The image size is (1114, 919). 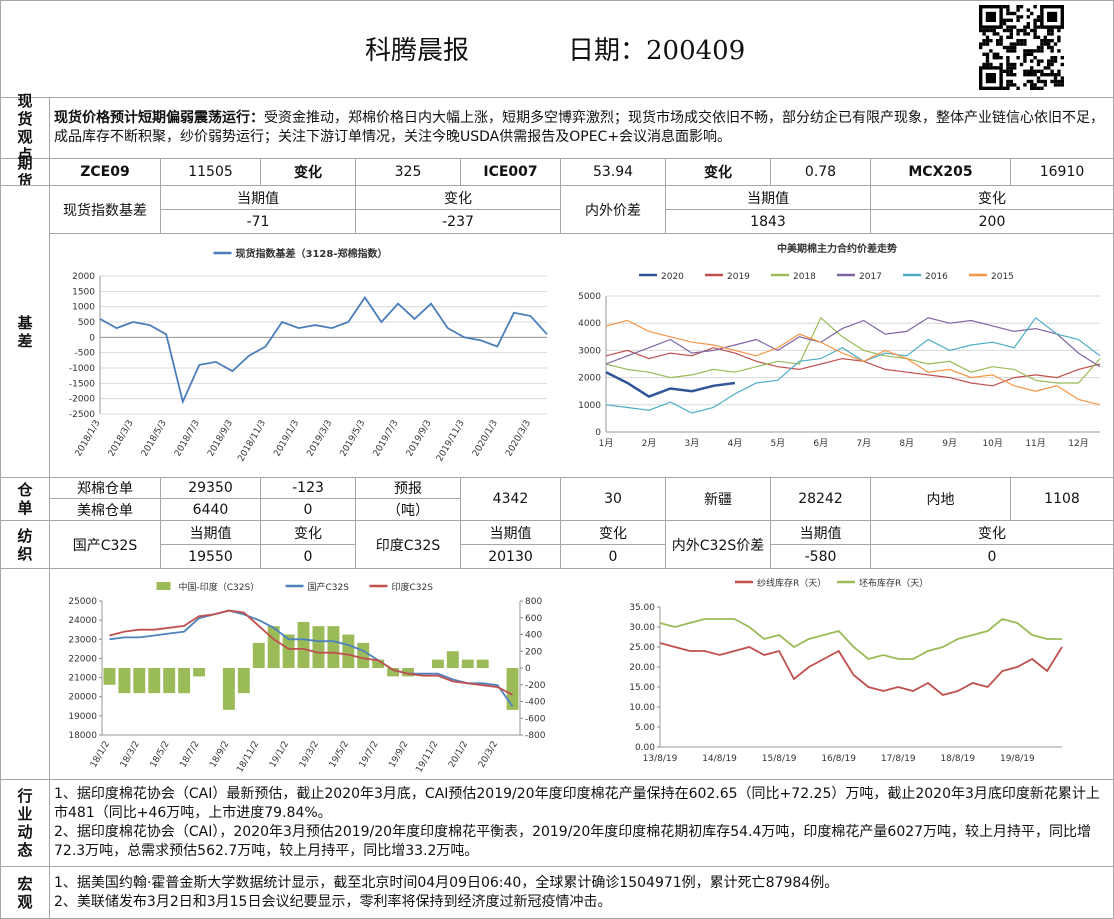 I want to click on table-cell: 16910, so click(x=1062, y=172).